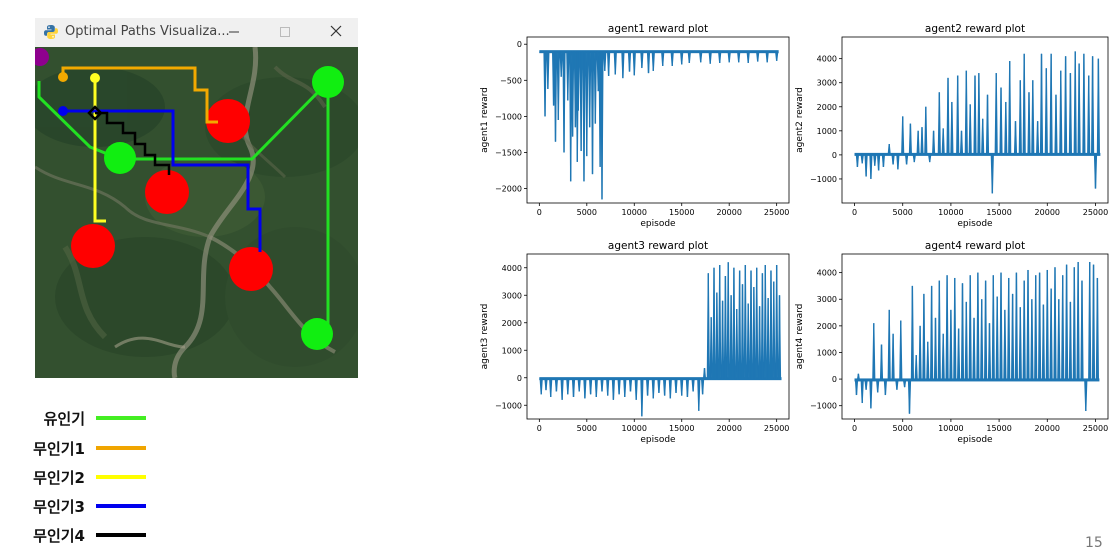 The image size is (1119, 560). I want to click on drone2-start-marker, so click(95, 78).